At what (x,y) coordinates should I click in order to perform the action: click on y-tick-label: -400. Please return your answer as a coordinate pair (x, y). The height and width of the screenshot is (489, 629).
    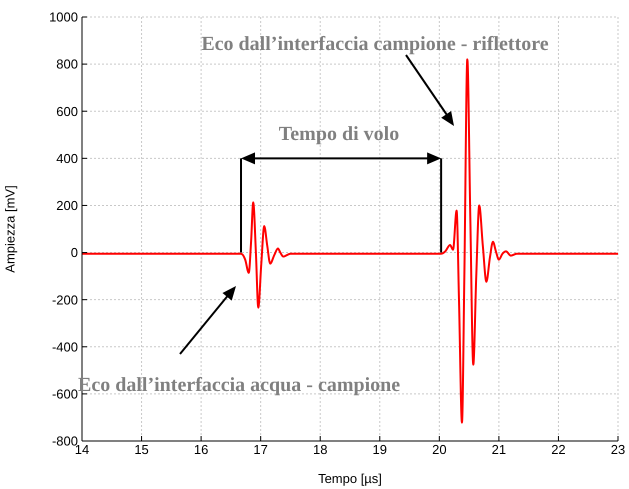
    Looking at the image, I should click on (65, 346).